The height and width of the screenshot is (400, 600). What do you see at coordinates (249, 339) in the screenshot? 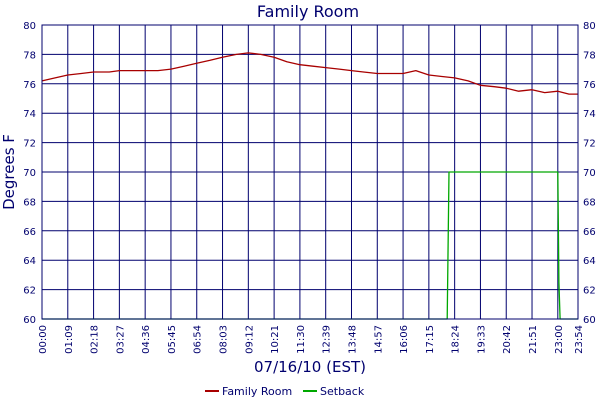
I see `x-tick-label: 09:12` at bounding box center [249, 339].